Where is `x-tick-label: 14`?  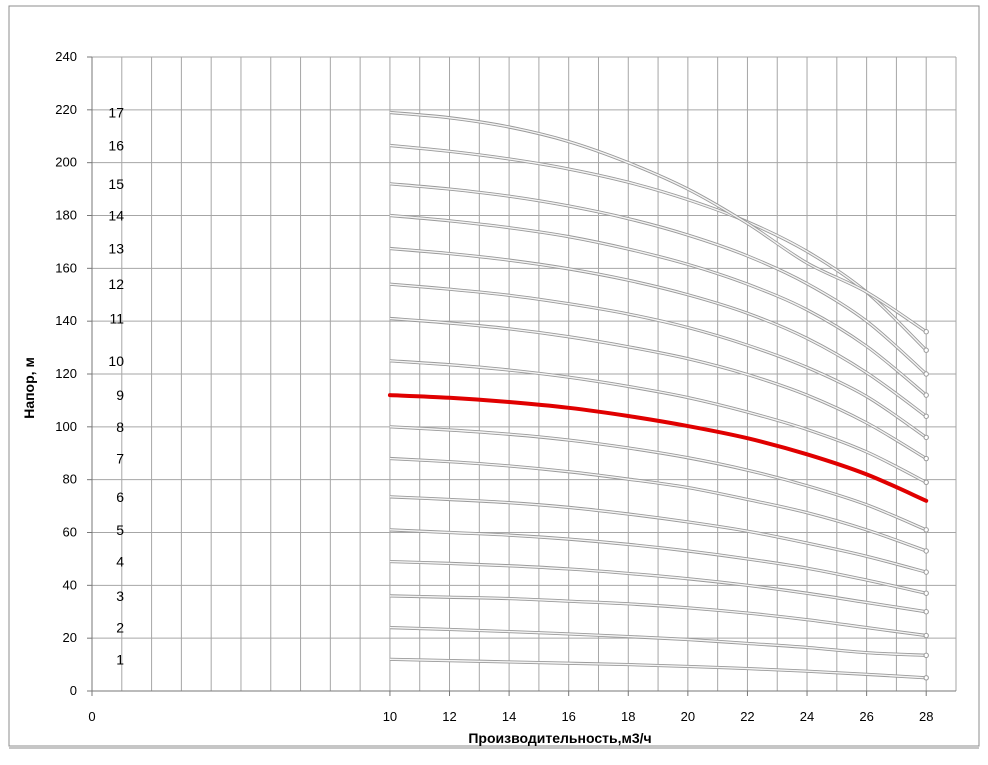 x-tick-label: 14 is located at coordinates (509, 716).